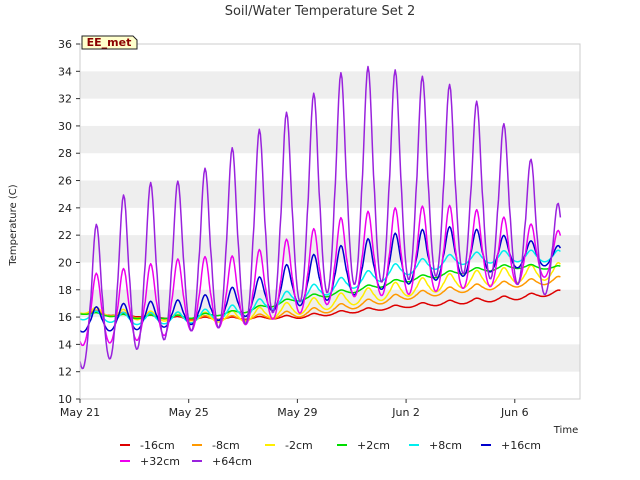 The image size is (640, 480). Describe the element at coordinates (299, 445) in the screenshot. I see `legend-label: -2cm` at that location.